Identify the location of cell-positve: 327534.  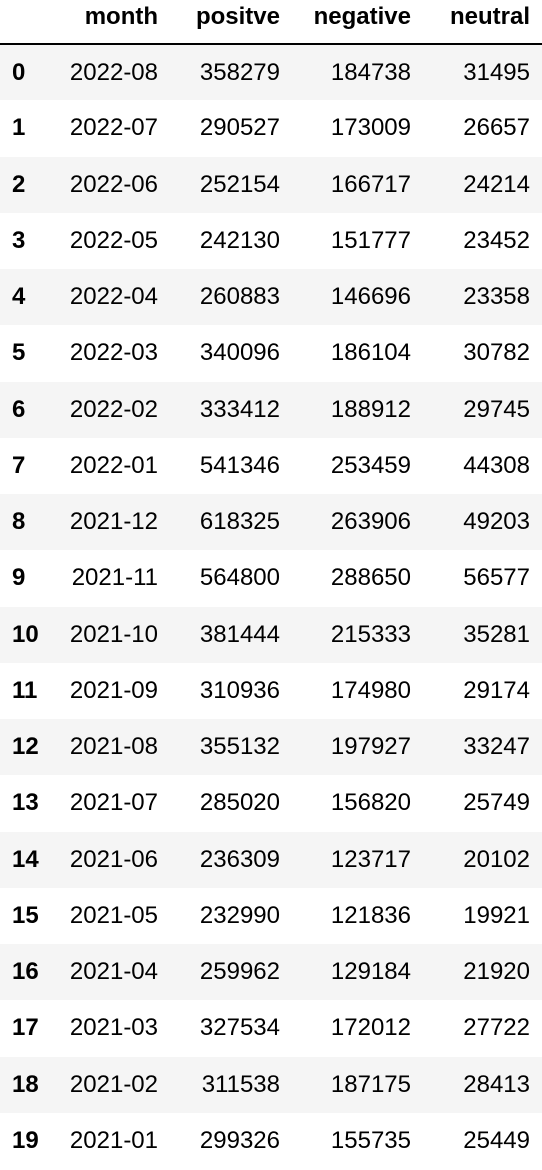
(239, 1028).